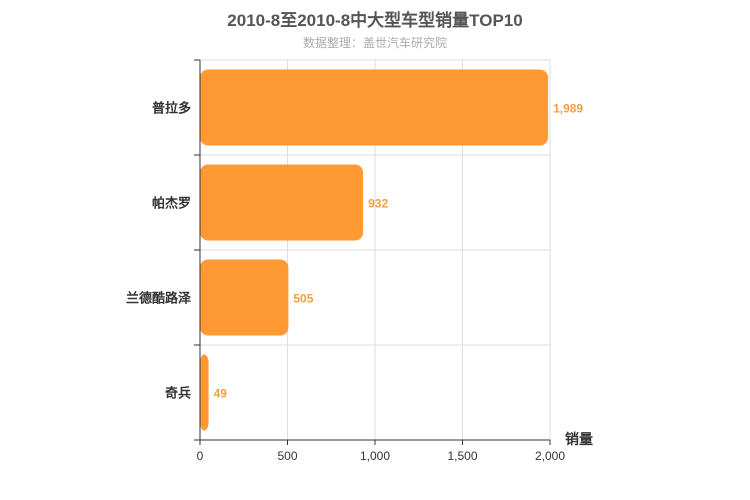 The height and width of the screenshot is (500, 750). What do you see at coordinates (171, 203) in the screenshot?
I see `category-label: 帕杰罗` at bounding box center [171, 203].